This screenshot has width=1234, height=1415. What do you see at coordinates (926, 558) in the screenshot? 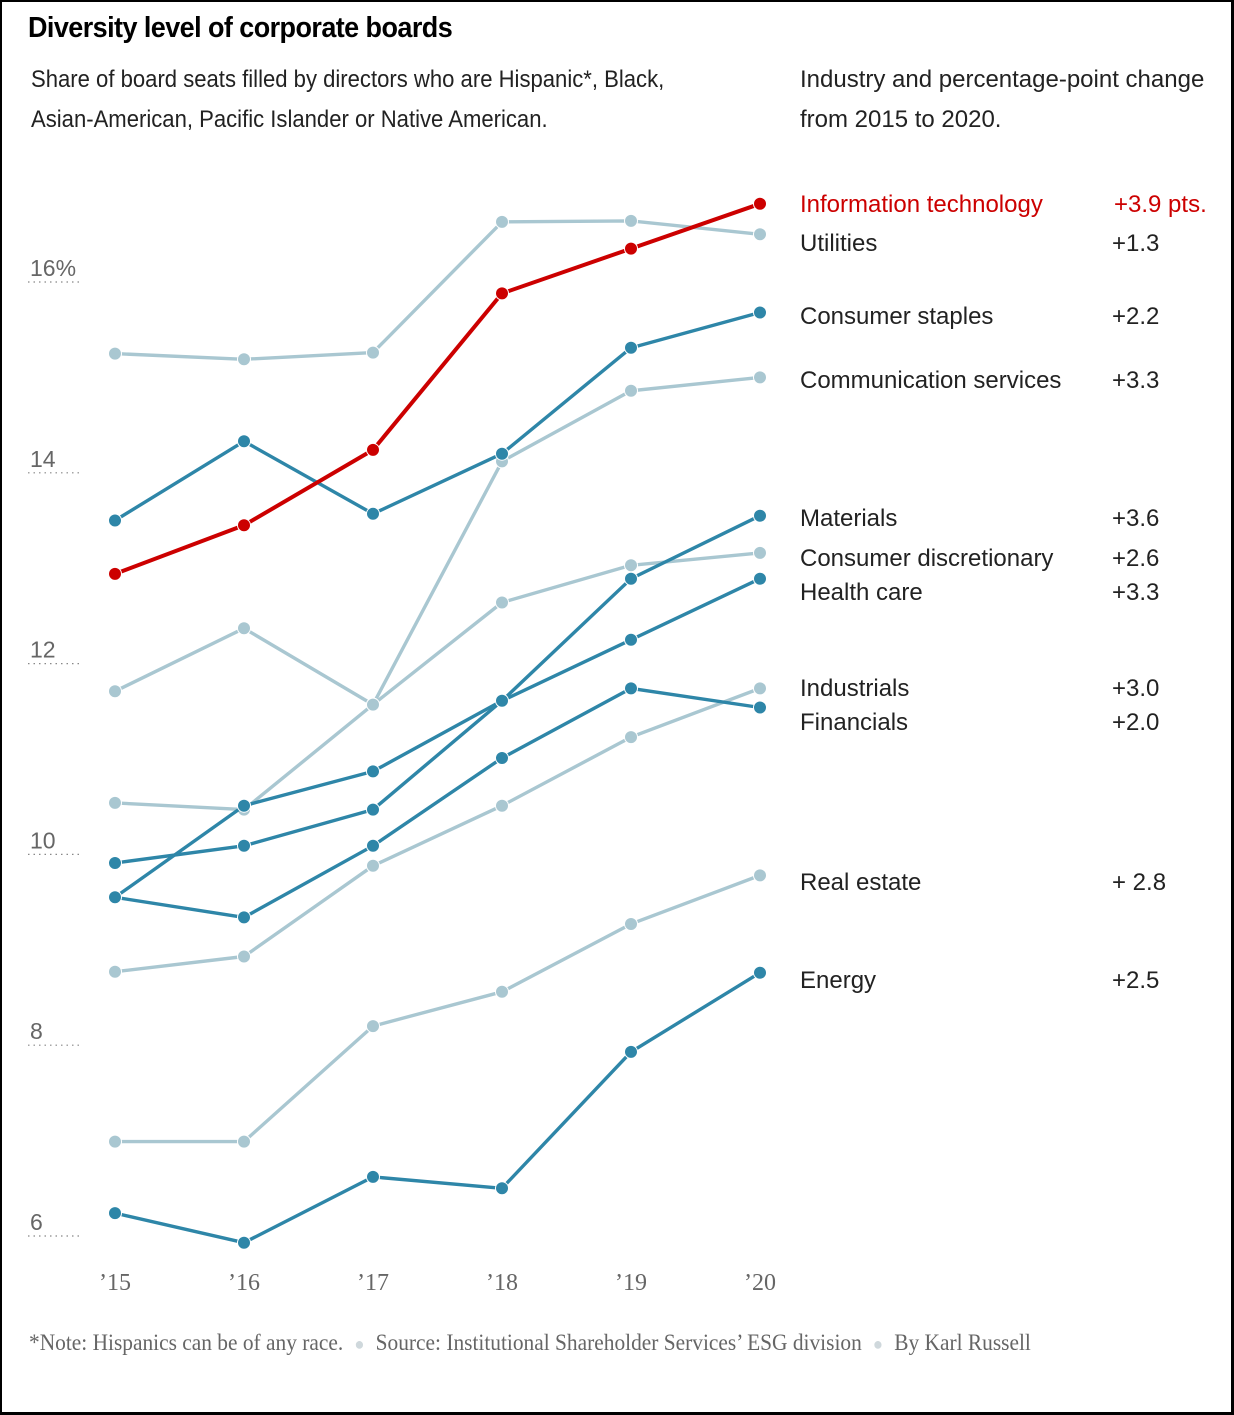
I see `series-label: Consumer discretionary` at bounding box center [926, 558].